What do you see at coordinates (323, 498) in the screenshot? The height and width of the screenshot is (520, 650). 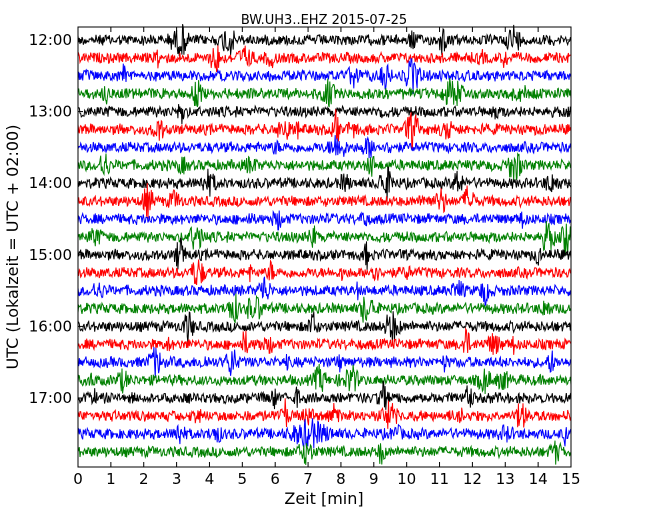 I see `x-axis-label: Zeit [min]` at bounding box center [323, 498].